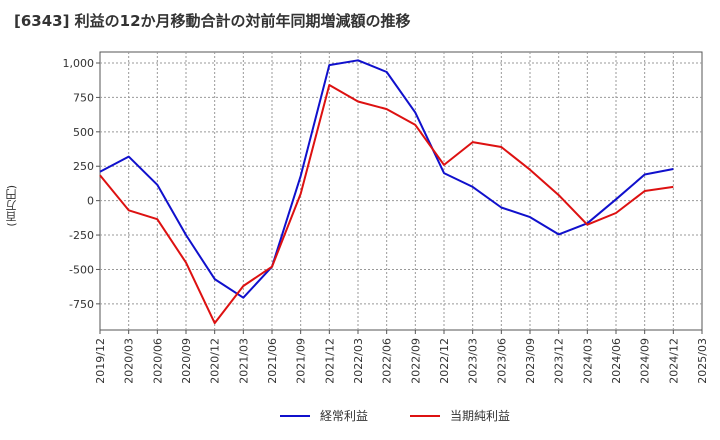 Image resolution: width=720 pixels, height=440 pixels. What do you see at coordinates (344, 416) in the screenshot?
I see `legend-label-1: 経常利益` at bounding box center [344, 416].